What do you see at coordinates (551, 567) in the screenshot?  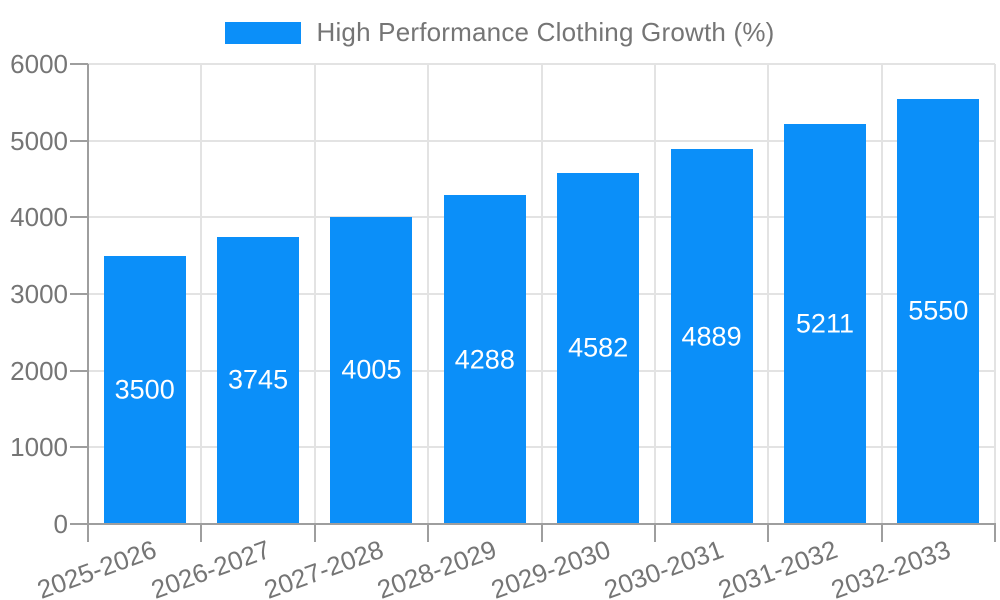 I see `x-axis-tick-label: 2029-2030` at bounding box center [551, 567].